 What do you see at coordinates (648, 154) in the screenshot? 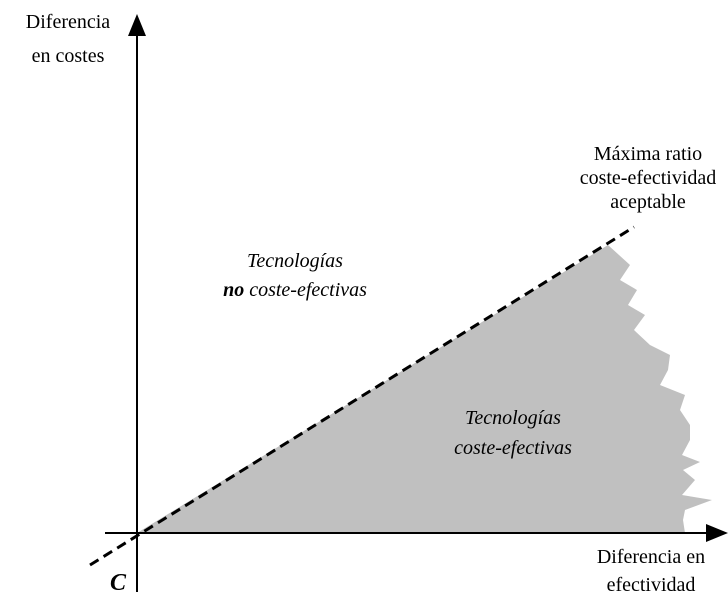
I see `threshold-label: Máxima ratio` at bounding box center [648, 154].